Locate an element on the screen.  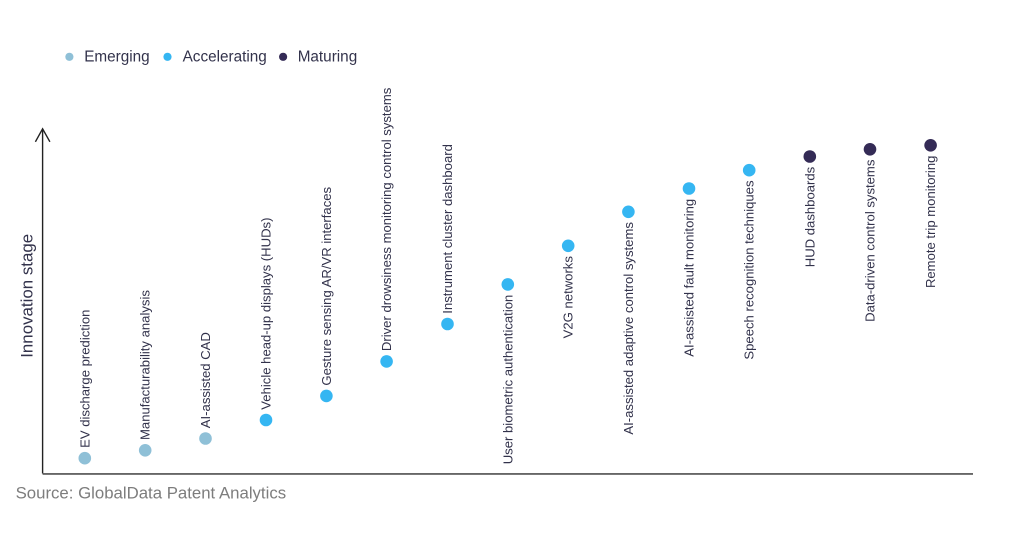
svg-text: HUD dashboards is located at coordinates (809, 216).